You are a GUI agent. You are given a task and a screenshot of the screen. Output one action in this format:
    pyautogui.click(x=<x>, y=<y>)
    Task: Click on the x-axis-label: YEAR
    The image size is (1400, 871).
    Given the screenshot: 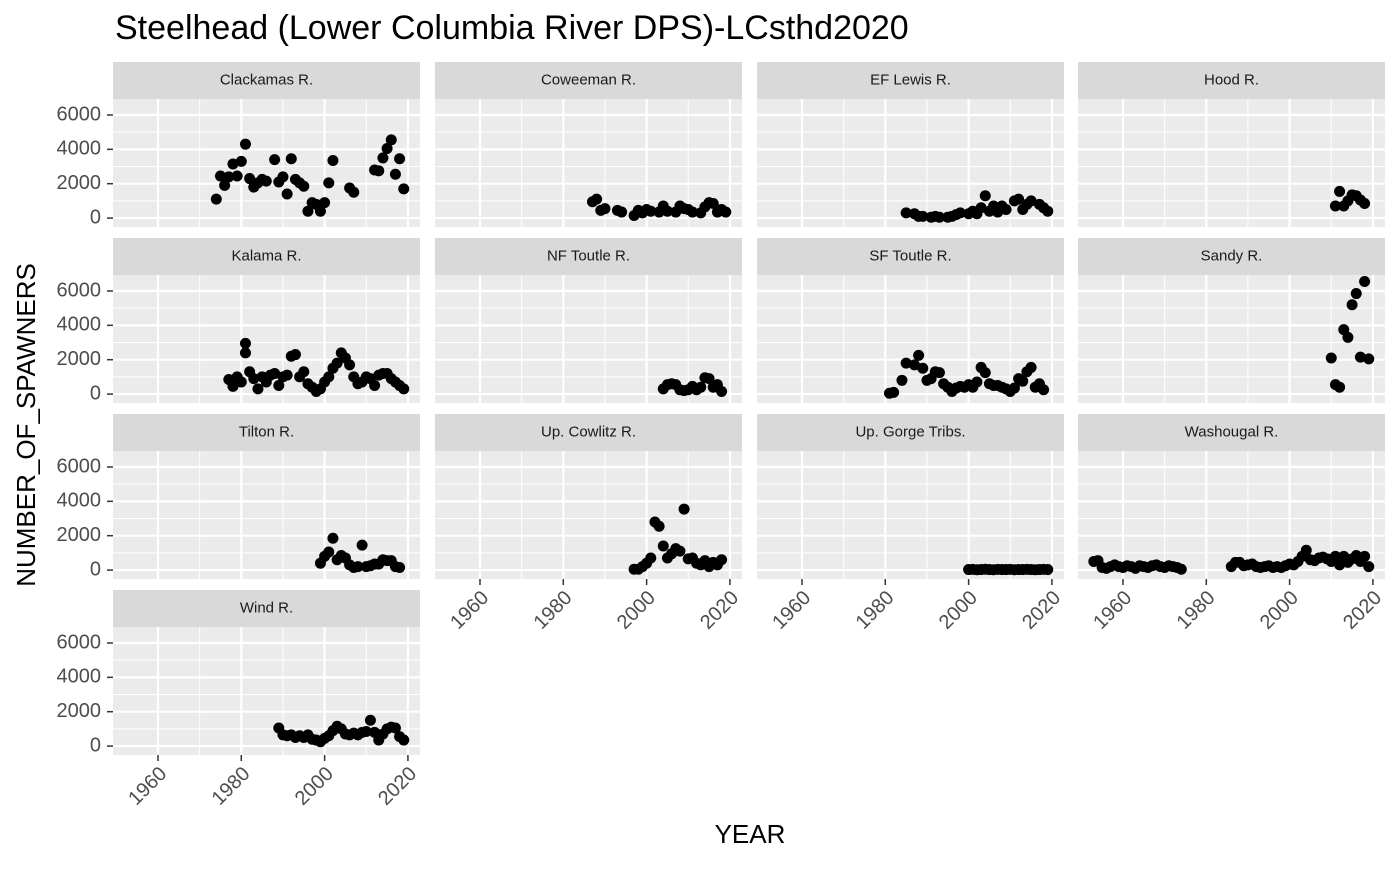 What is the action you would take?
    pyautogui.click(x=750, y=834)
    